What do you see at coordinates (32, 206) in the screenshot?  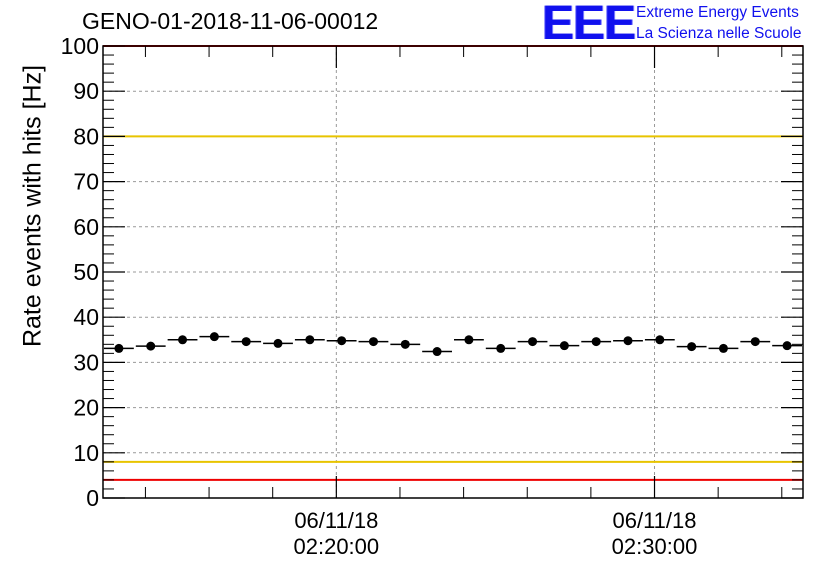 I see `y-axis-label: Rate events with hits [Hz]` at bounding box center [32, 206].